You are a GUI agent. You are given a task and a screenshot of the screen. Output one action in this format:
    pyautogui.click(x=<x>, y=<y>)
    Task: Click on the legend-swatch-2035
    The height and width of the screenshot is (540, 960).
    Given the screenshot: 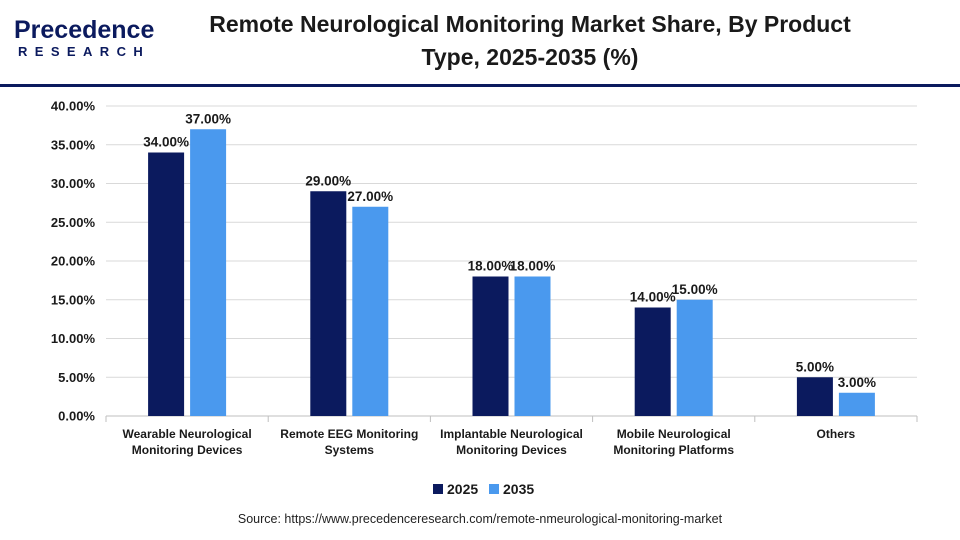 What is the action you would take?
    pyautogui.click(x=494, y=489)
    